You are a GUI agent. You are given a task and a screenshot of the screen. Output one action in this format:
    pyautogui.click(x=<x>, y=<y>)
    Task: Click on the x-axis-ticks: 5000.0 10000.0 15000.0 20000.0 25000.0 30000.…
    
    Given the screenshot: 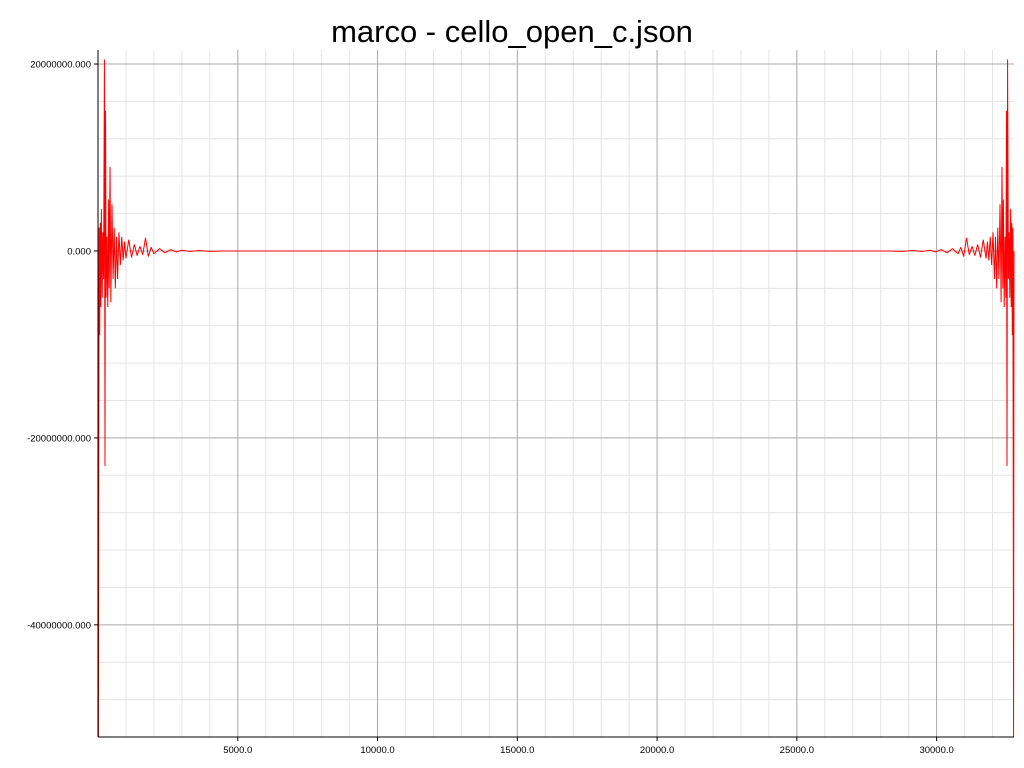 What is the action you would take?
    pyautogui.click(x=588, y=746)
    